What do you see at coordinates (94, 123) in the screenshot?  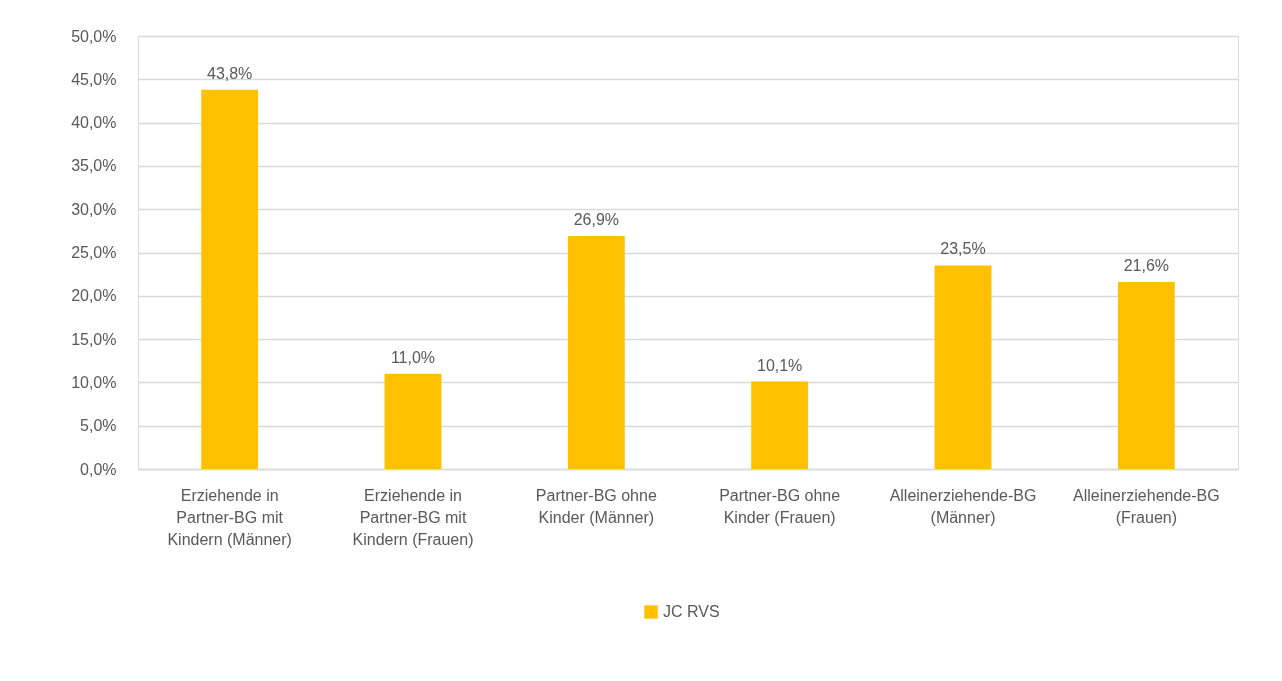 I see `y-tick-label: 40,0%` at bounding box center [94, 123].